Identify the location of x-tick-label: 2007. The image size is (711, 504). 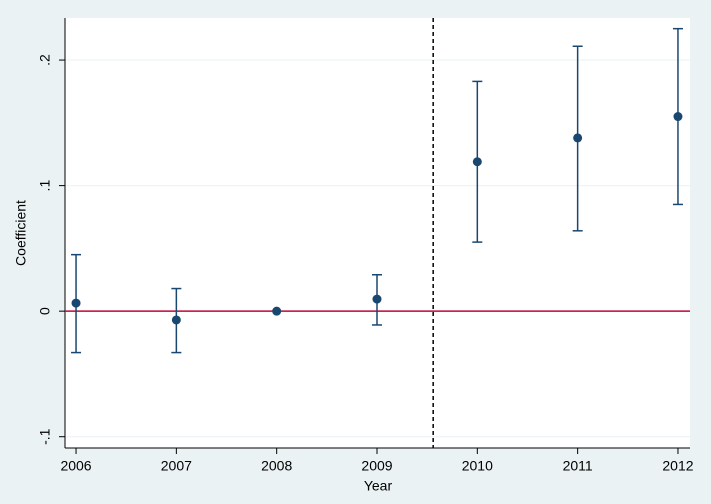
(176, 466).